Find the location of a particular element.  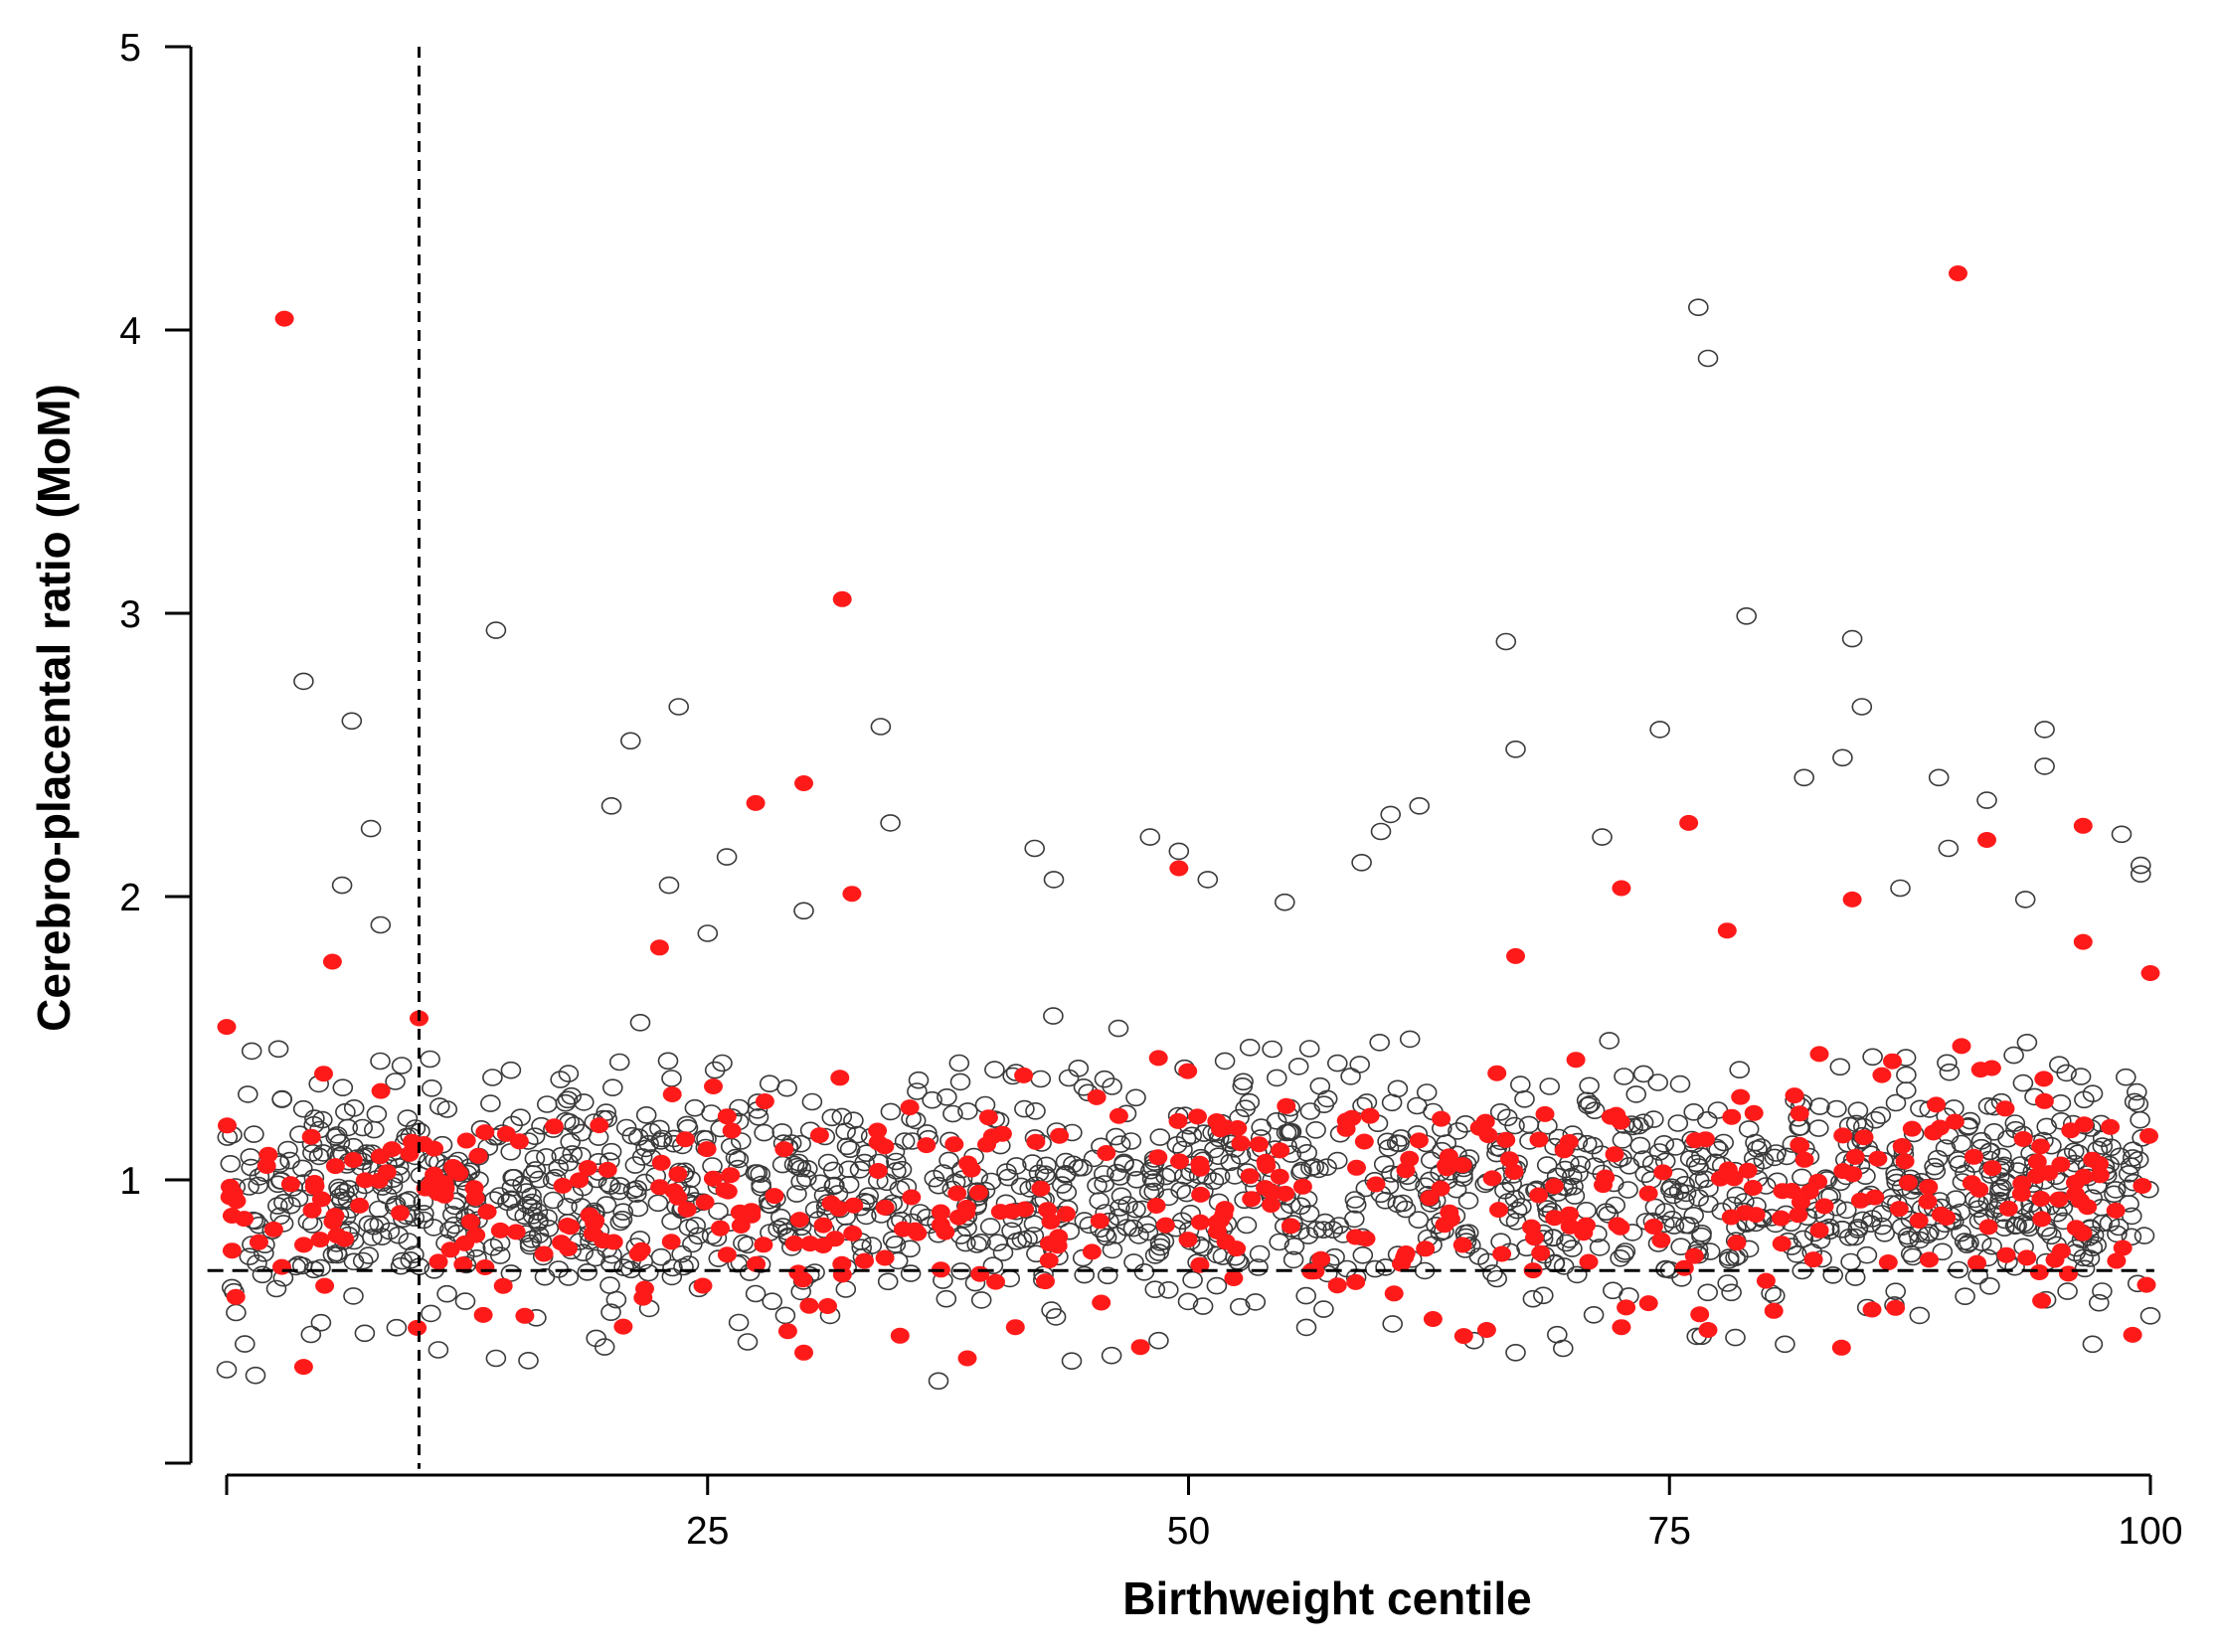

y-tick-label: 4 is located at coordinates (130, 331).